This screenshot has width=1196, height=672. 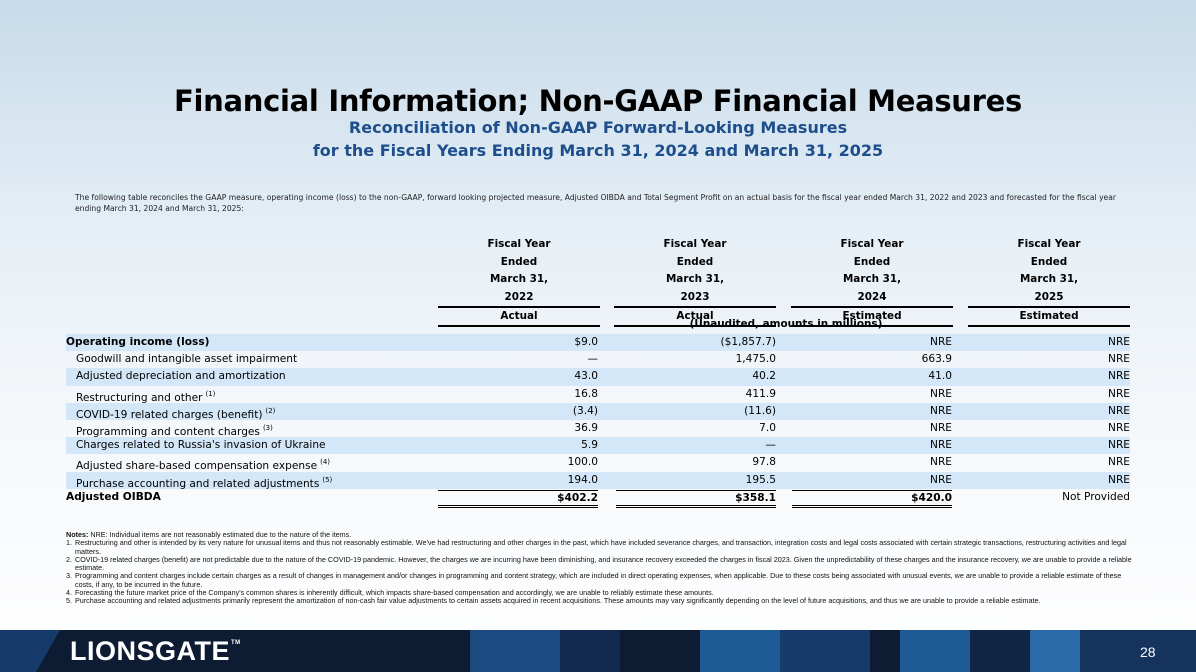 I want to click on row-label-wrap: Restructuring and other (1), so click(x=145, y=396).